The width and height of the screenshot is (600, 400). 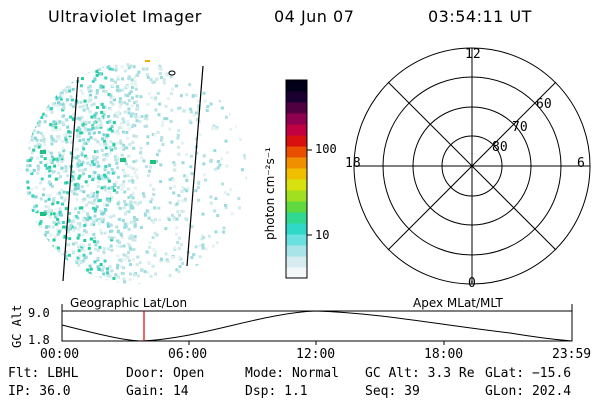 What do you see at coordinates (188, 354) in the screenshot?
I see `x-tick-0600: 06:00` at bounding box center [188, 354].